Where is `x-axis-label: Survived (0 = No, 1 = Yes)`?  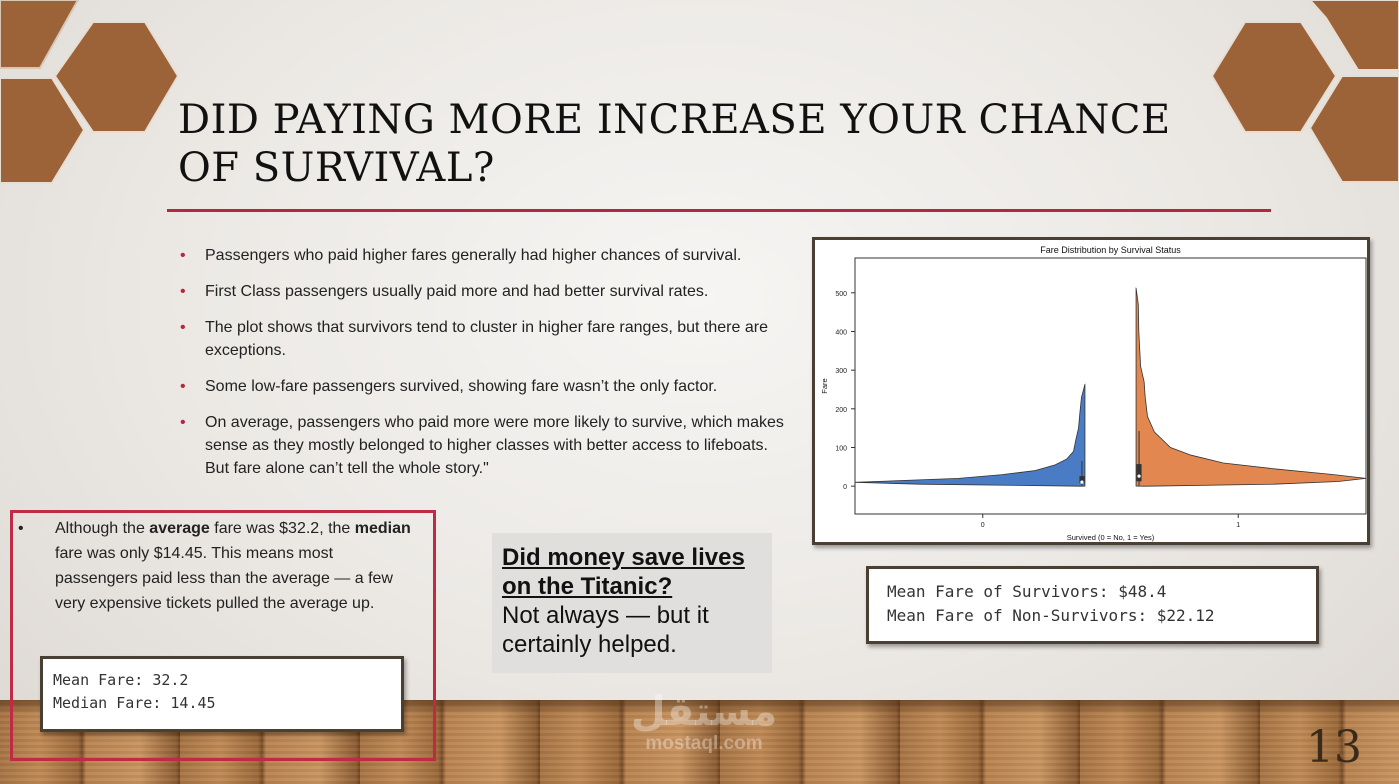 x-axis-label: Survived (0 = No, 1 = Yes) is located at coordinates (1111, 537).